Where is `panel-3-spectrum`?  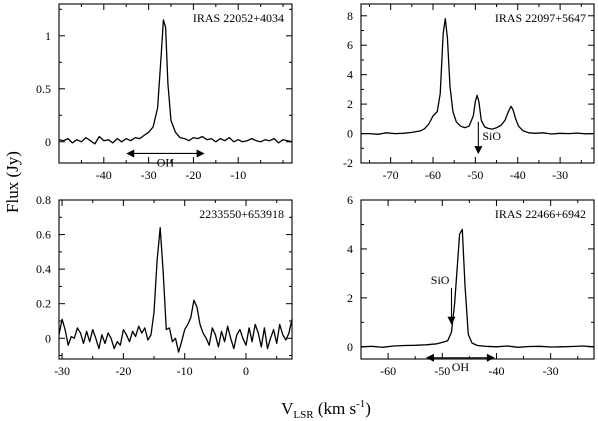
panel-3-spectrum is located at coordinates (175, 290).